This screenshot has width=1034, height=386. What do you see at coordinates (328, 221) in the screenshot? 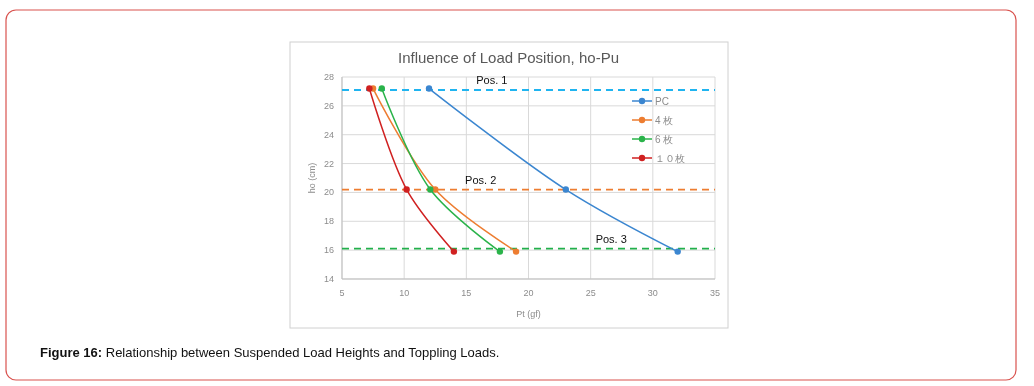
I see `y-tick-label: 18` at bounding box center [328, 221].